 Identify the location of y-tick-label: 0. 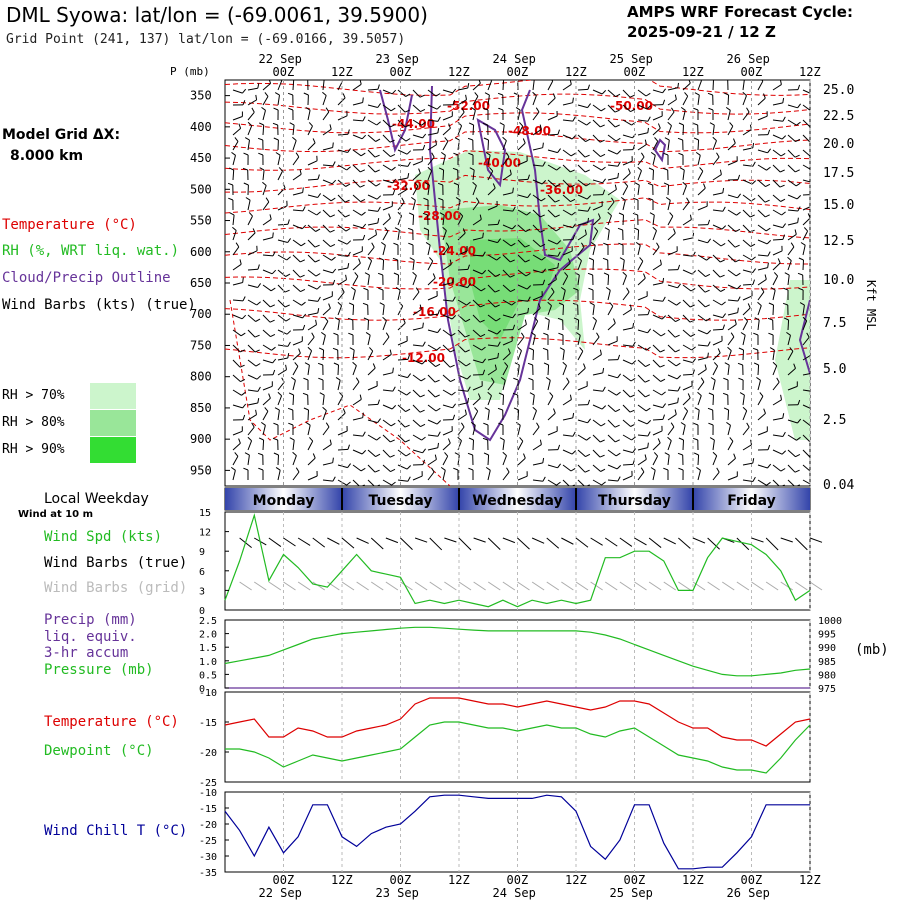
(202, 689).